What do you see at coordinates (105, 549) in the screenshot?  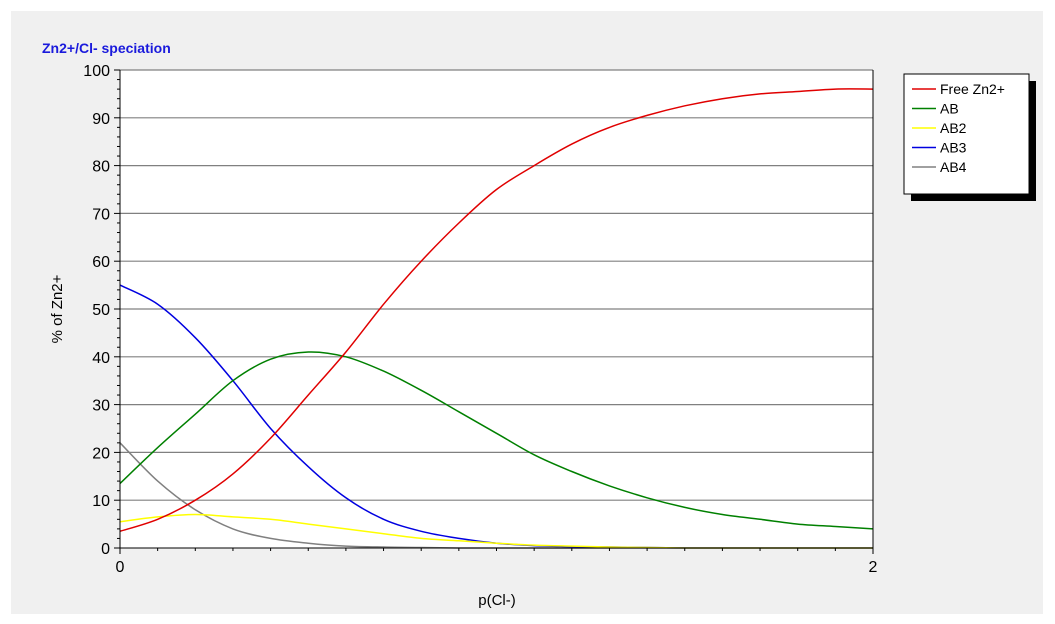 I see `y-tick-label: 0` at bounding box center [105, 549].